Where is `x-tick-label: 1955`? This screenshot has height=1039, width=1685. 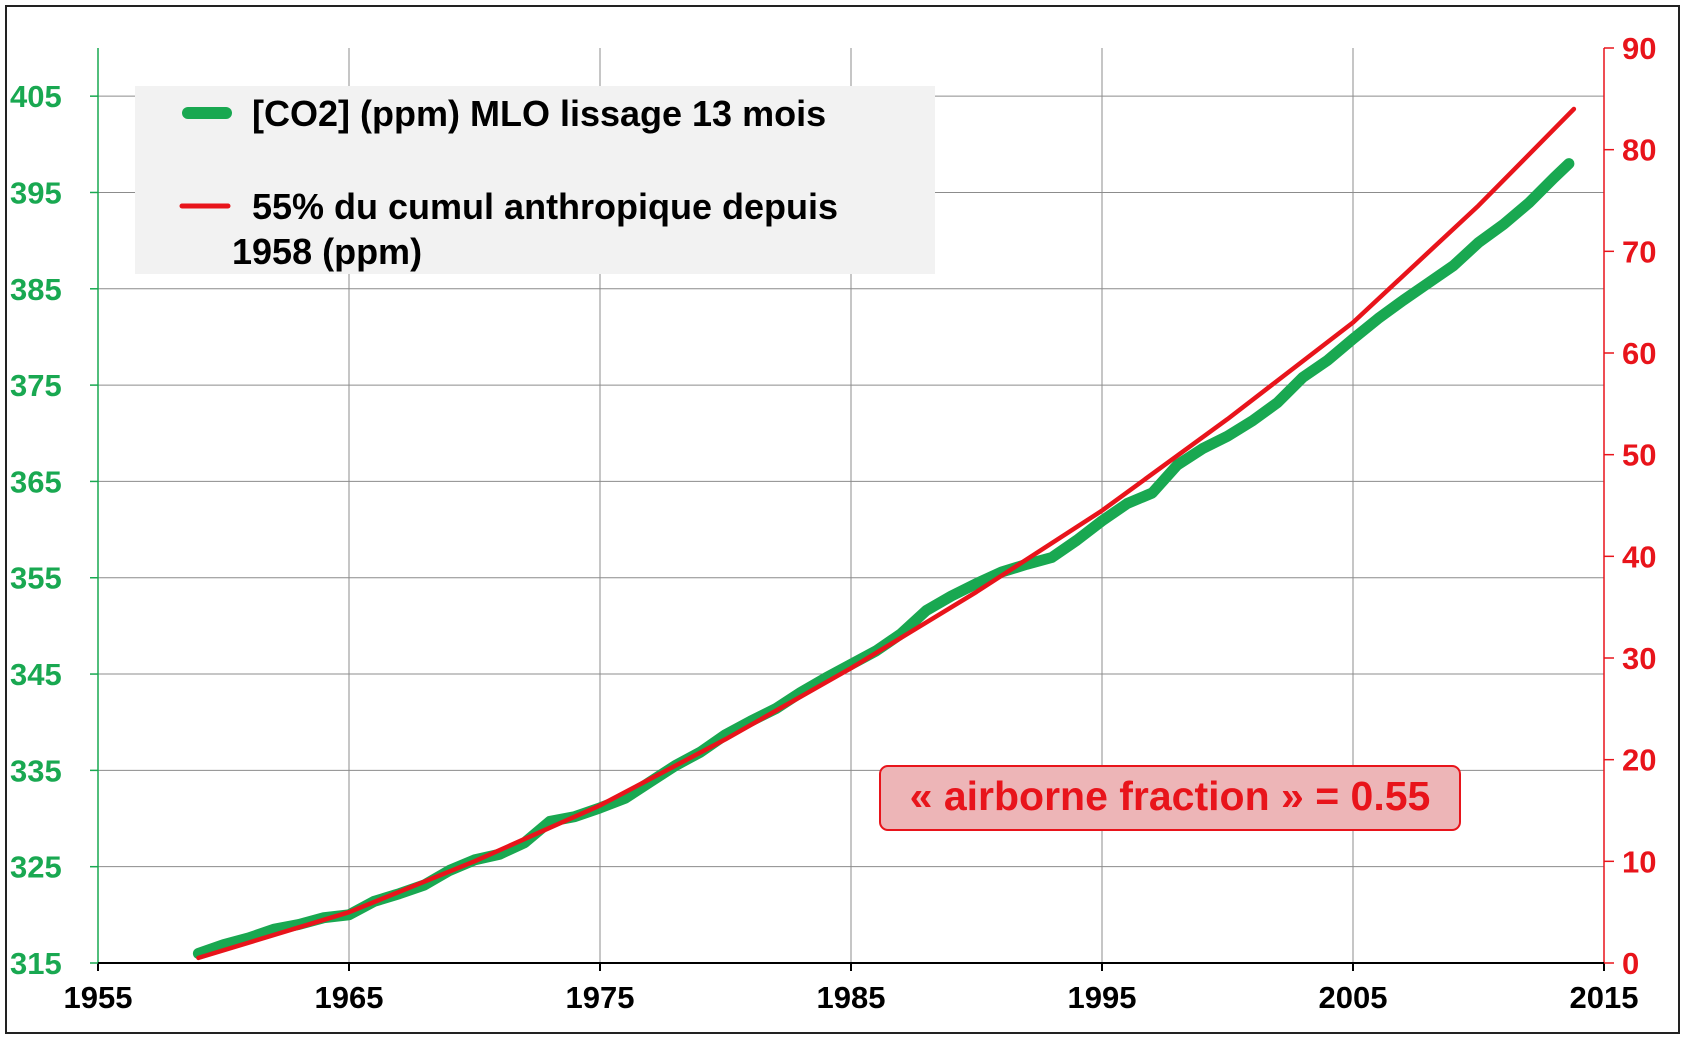
x-tick-label: 1955 is located at coordinates (98, 997).